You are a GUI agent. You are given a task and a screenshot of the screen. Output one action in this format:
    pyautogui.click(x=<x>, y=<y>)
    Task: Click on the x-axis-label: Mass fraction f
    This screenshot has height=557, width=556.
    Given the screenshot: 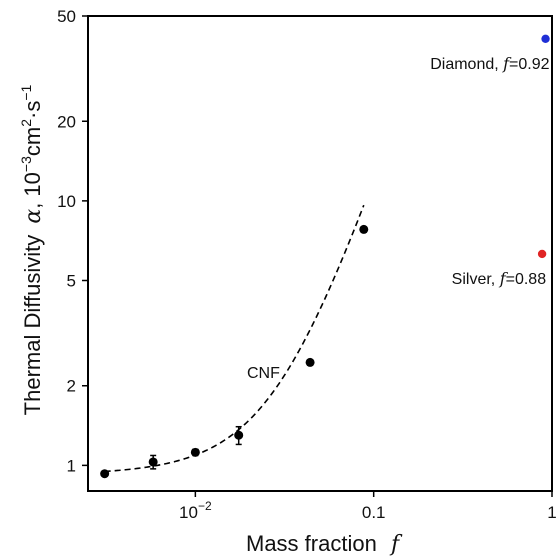 What is the action you would take?
    pyautogui.click(x=324, y=544)
    